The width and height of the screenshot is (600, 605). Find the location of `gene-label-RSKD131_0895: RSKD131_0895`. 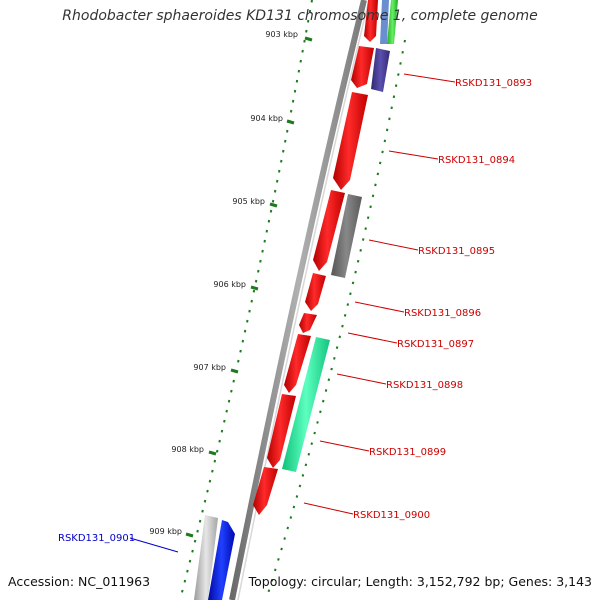

gene-label-RSKD131_0895: RSKD131_0895 is located at coordinates (456, 251).